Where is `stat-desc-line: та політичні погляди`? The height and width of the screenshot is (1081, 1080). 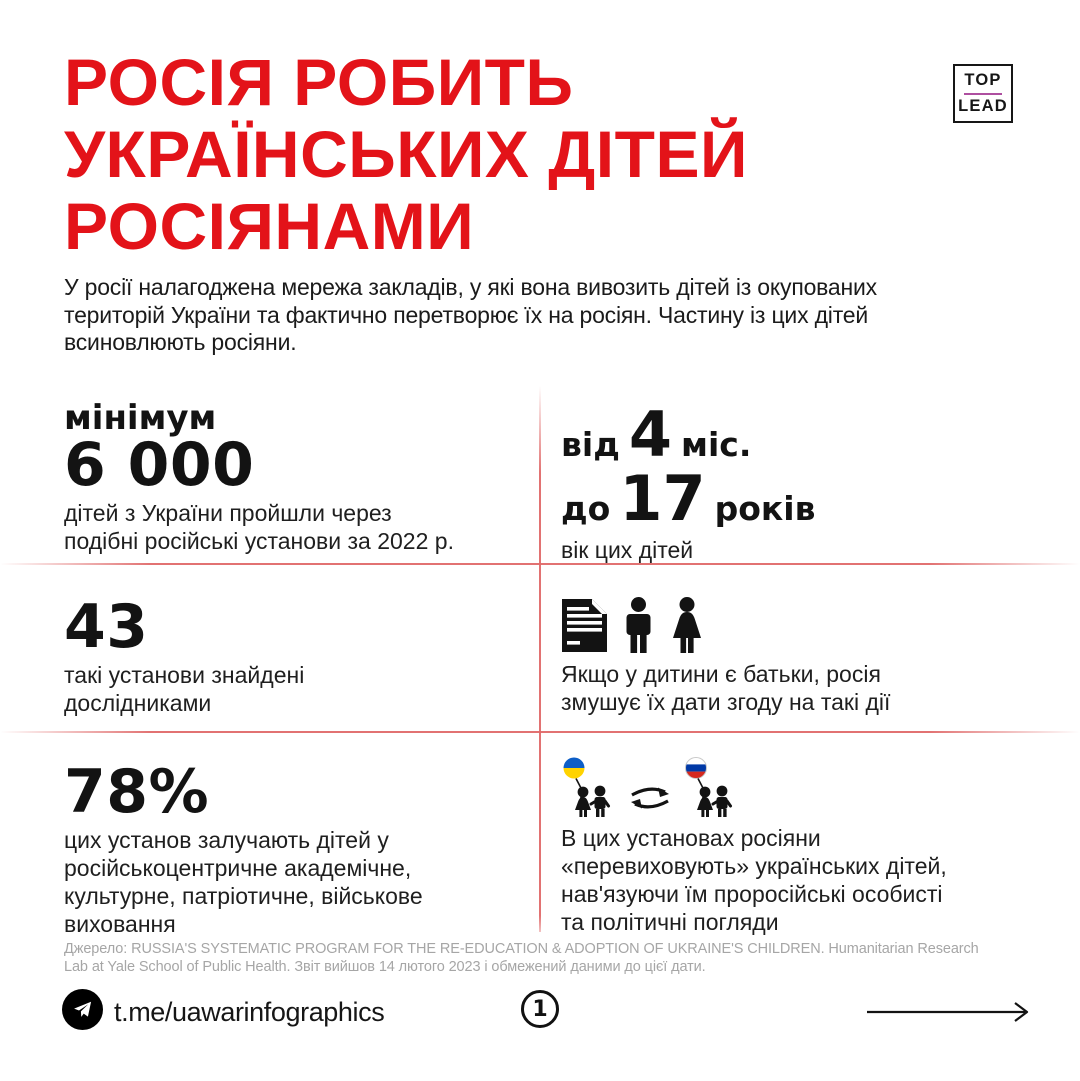 stat-desc-line: та політичні погляди is located at coordinates (670, 922).